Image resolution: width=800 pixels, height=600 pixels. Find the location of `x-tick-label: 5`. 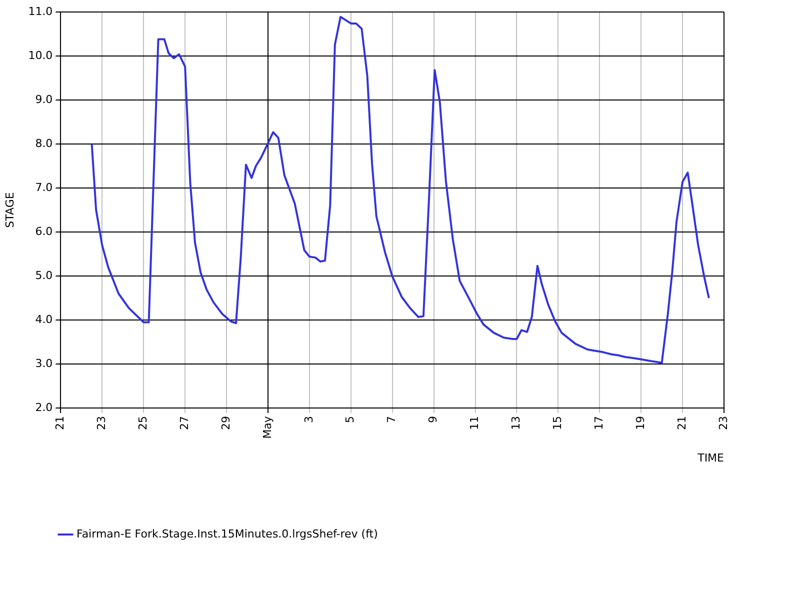

x-tick-label: 5 is located at coordinates (350, 420).